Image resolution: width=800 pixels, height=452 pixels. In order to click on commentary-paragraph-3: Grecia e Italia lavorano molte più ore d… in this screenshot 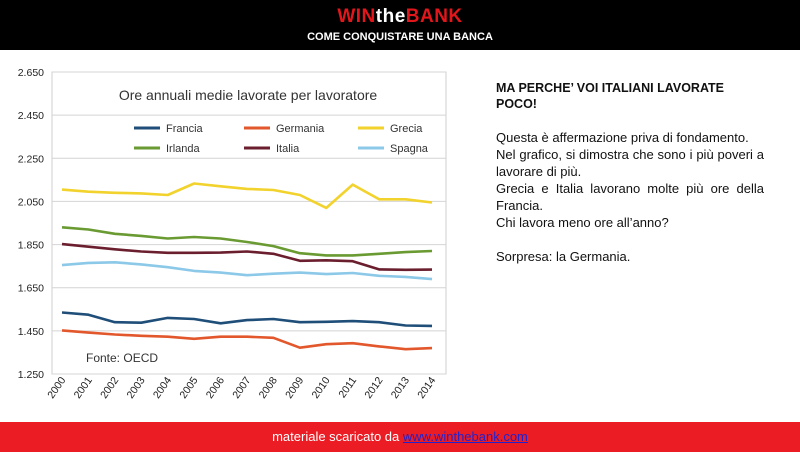, I will do `click(630, 197)`.